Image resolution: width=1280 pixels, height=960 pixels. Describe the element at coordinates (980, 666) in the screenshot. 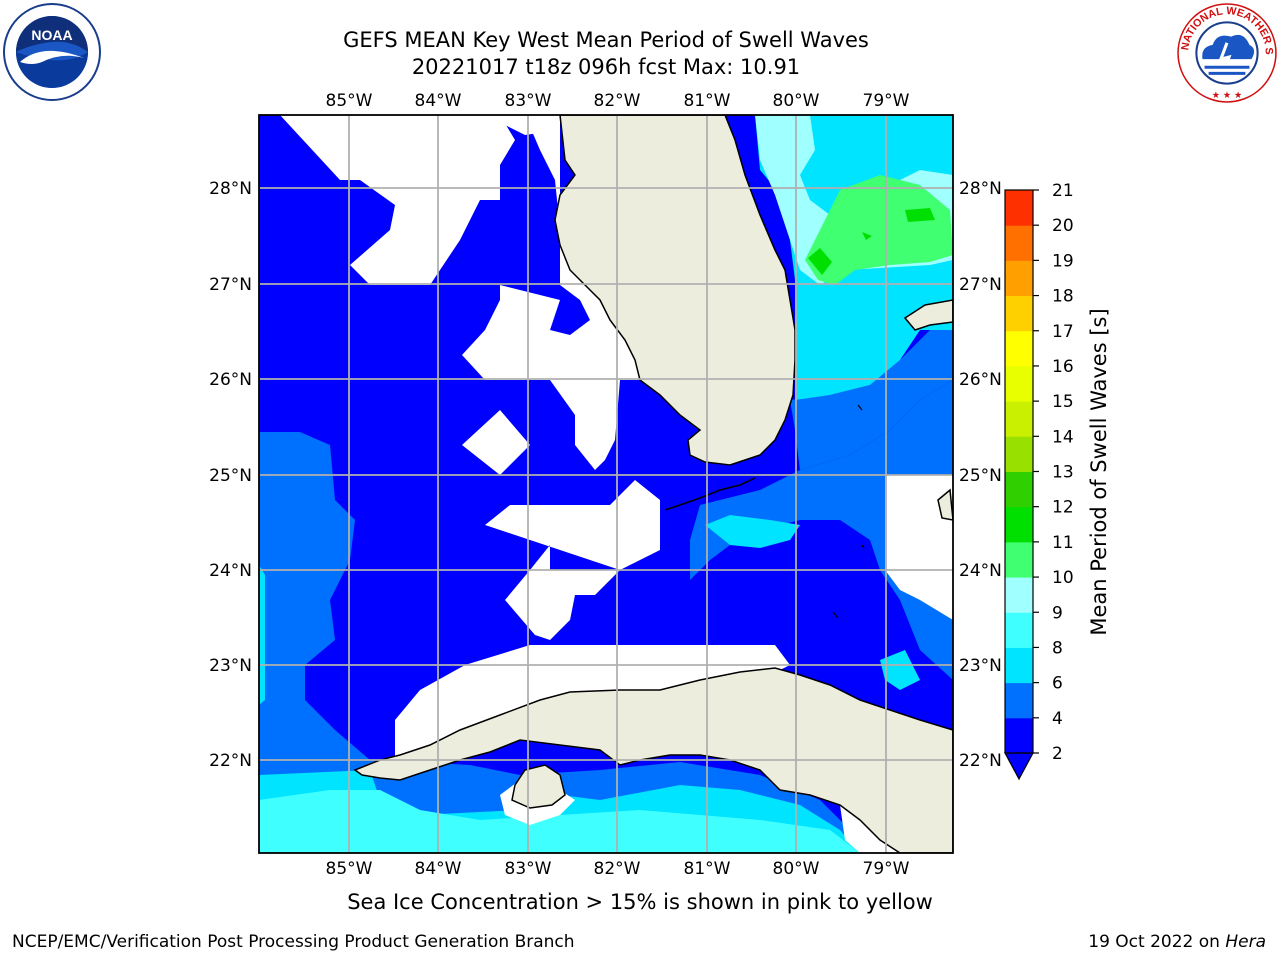

I see `lat-label-right: 23°N` at that location.